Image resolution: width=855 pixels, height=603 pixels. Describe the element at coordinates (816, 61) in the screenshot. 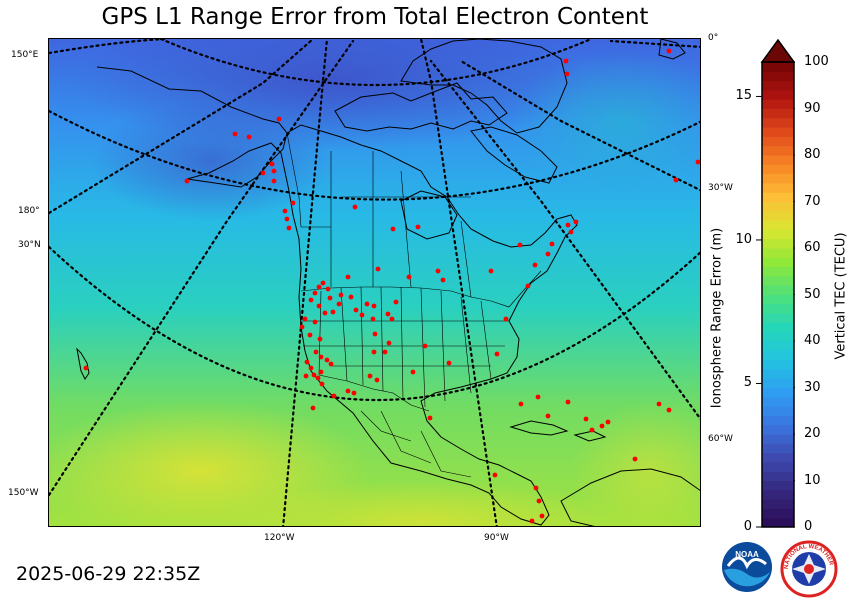

I see `tec-tick-label-10: 100` at that location.